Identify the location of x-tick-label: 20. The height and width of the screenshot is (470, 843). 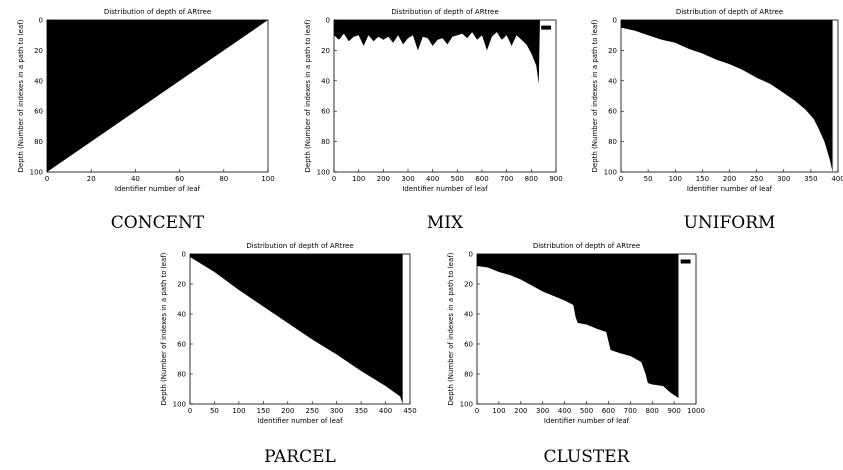
(91, 179).